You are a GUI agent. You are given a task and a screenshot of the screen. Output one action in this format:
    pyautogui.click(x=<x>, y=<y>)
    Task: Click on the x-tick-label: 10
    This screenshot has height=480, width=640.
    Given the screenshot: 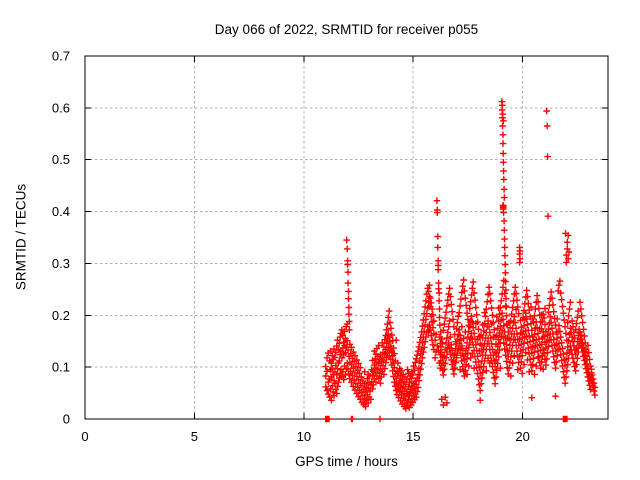 What is the action you would take?
    pyautogui.click(x=304, y=436)
    